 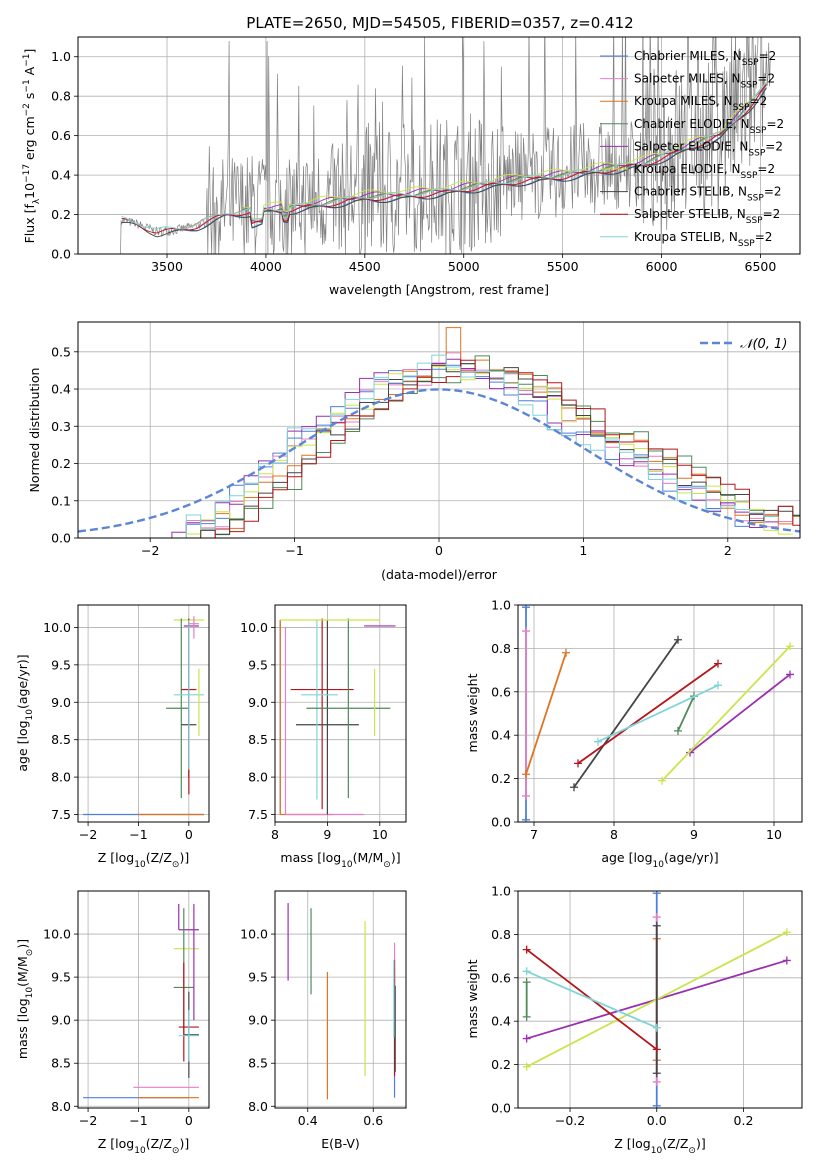 I want to click on y-axis-label: mass [log10(M/M⊙)], so click(x=25, y=999).